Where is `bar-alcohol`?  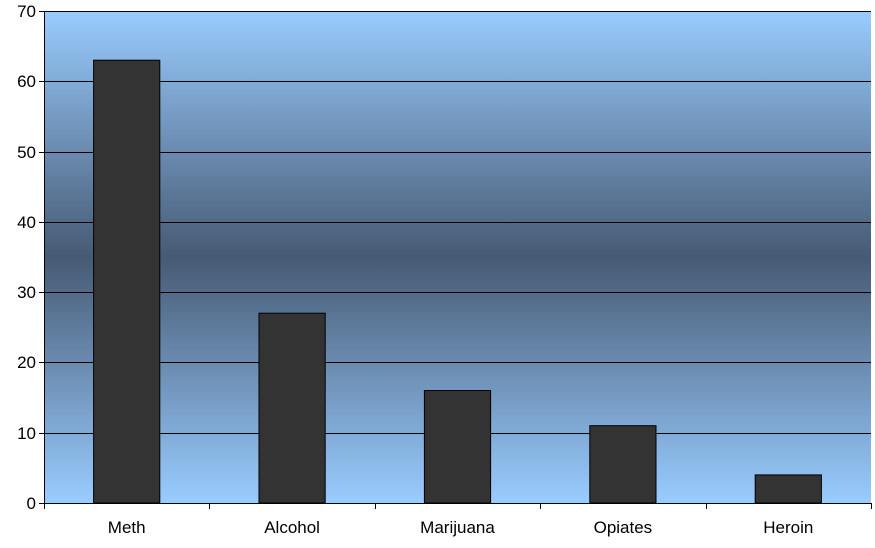
bar-alcohol is located at coordinates (292, 408).